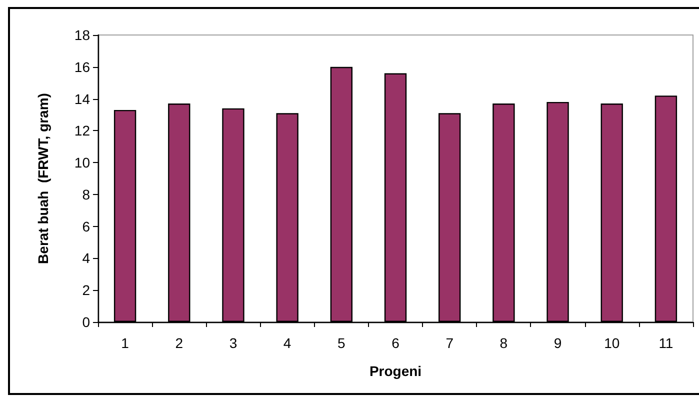 The image size is (699, 403). What do you see at coordinates (82, 35) in the screenshot?
I see `y-tick-label: 18` at bounding box center [82, 35].